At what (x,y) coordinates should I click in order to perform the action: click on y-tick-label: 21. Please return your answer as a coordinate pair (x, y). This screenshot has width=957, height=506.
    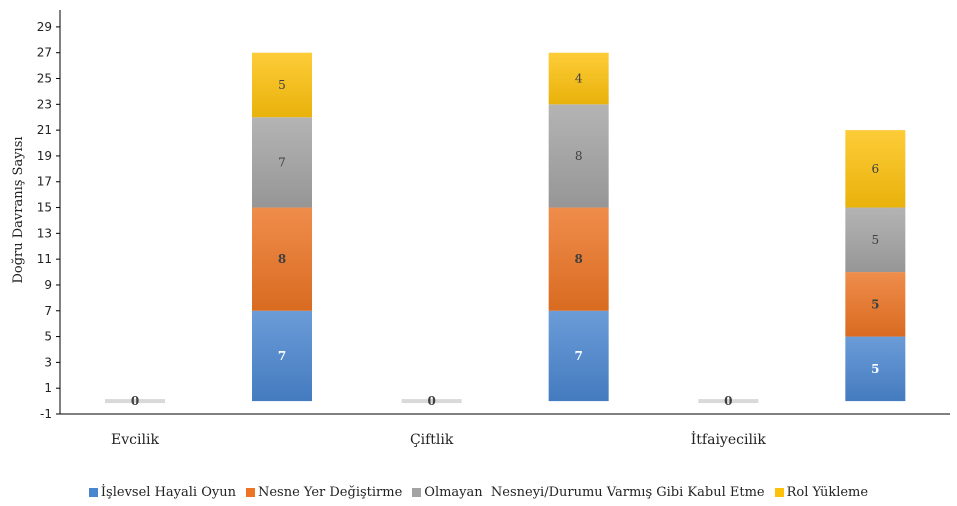
    Looking at the image, I should click on (44, 130).